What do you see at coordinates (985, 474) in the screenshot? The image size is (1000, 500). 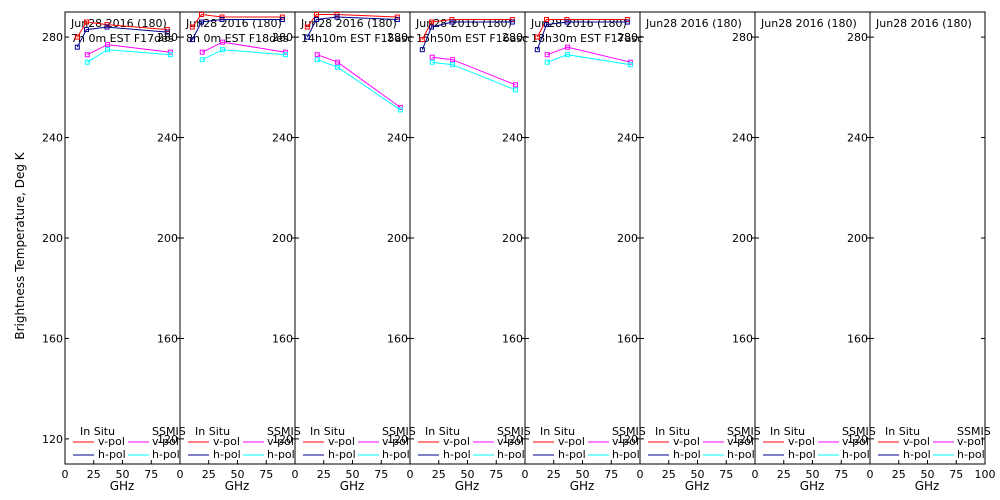 I see `x-tick-label: 100` at bounding box center [985, 474].